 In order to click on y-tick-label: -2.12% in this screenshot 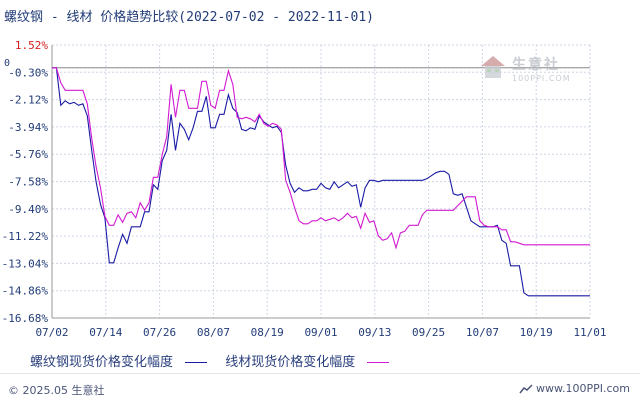, I will do `click(28, 100)`.